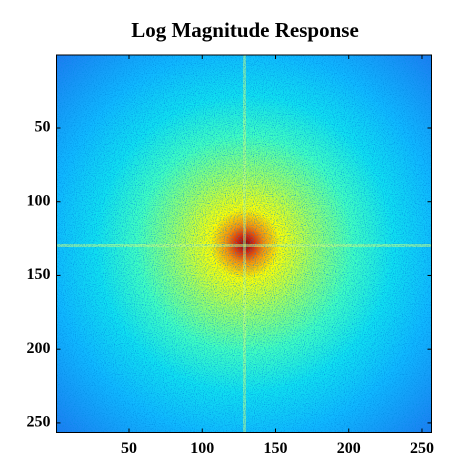 The image size is (474, 475). What do you see at coordinates (39, 274) in the screenshot?
I see `y-tick-label: 150` at bounding box center [39, 274].